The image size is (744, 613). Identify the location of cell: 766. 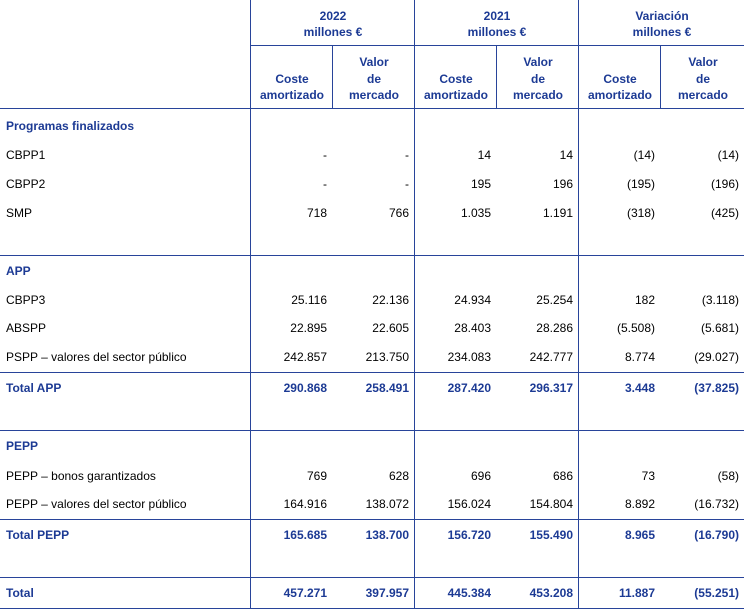
(398, 213).